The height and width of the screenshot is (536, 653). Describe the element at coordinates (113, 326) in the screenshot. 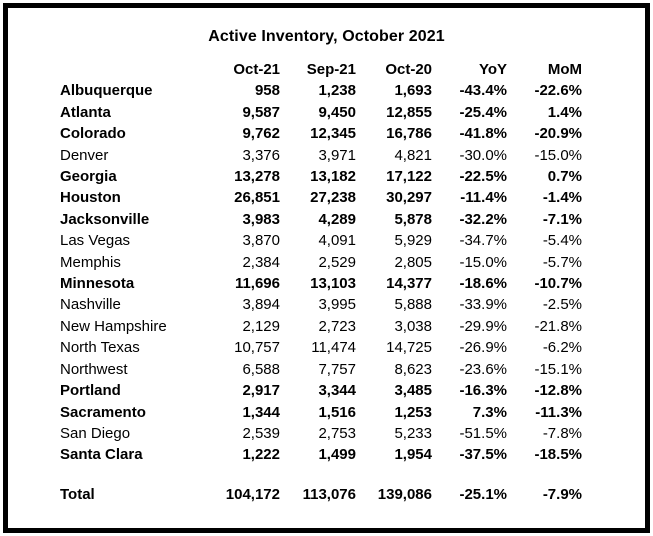

I see `row-label: New Hampshire` at that location.